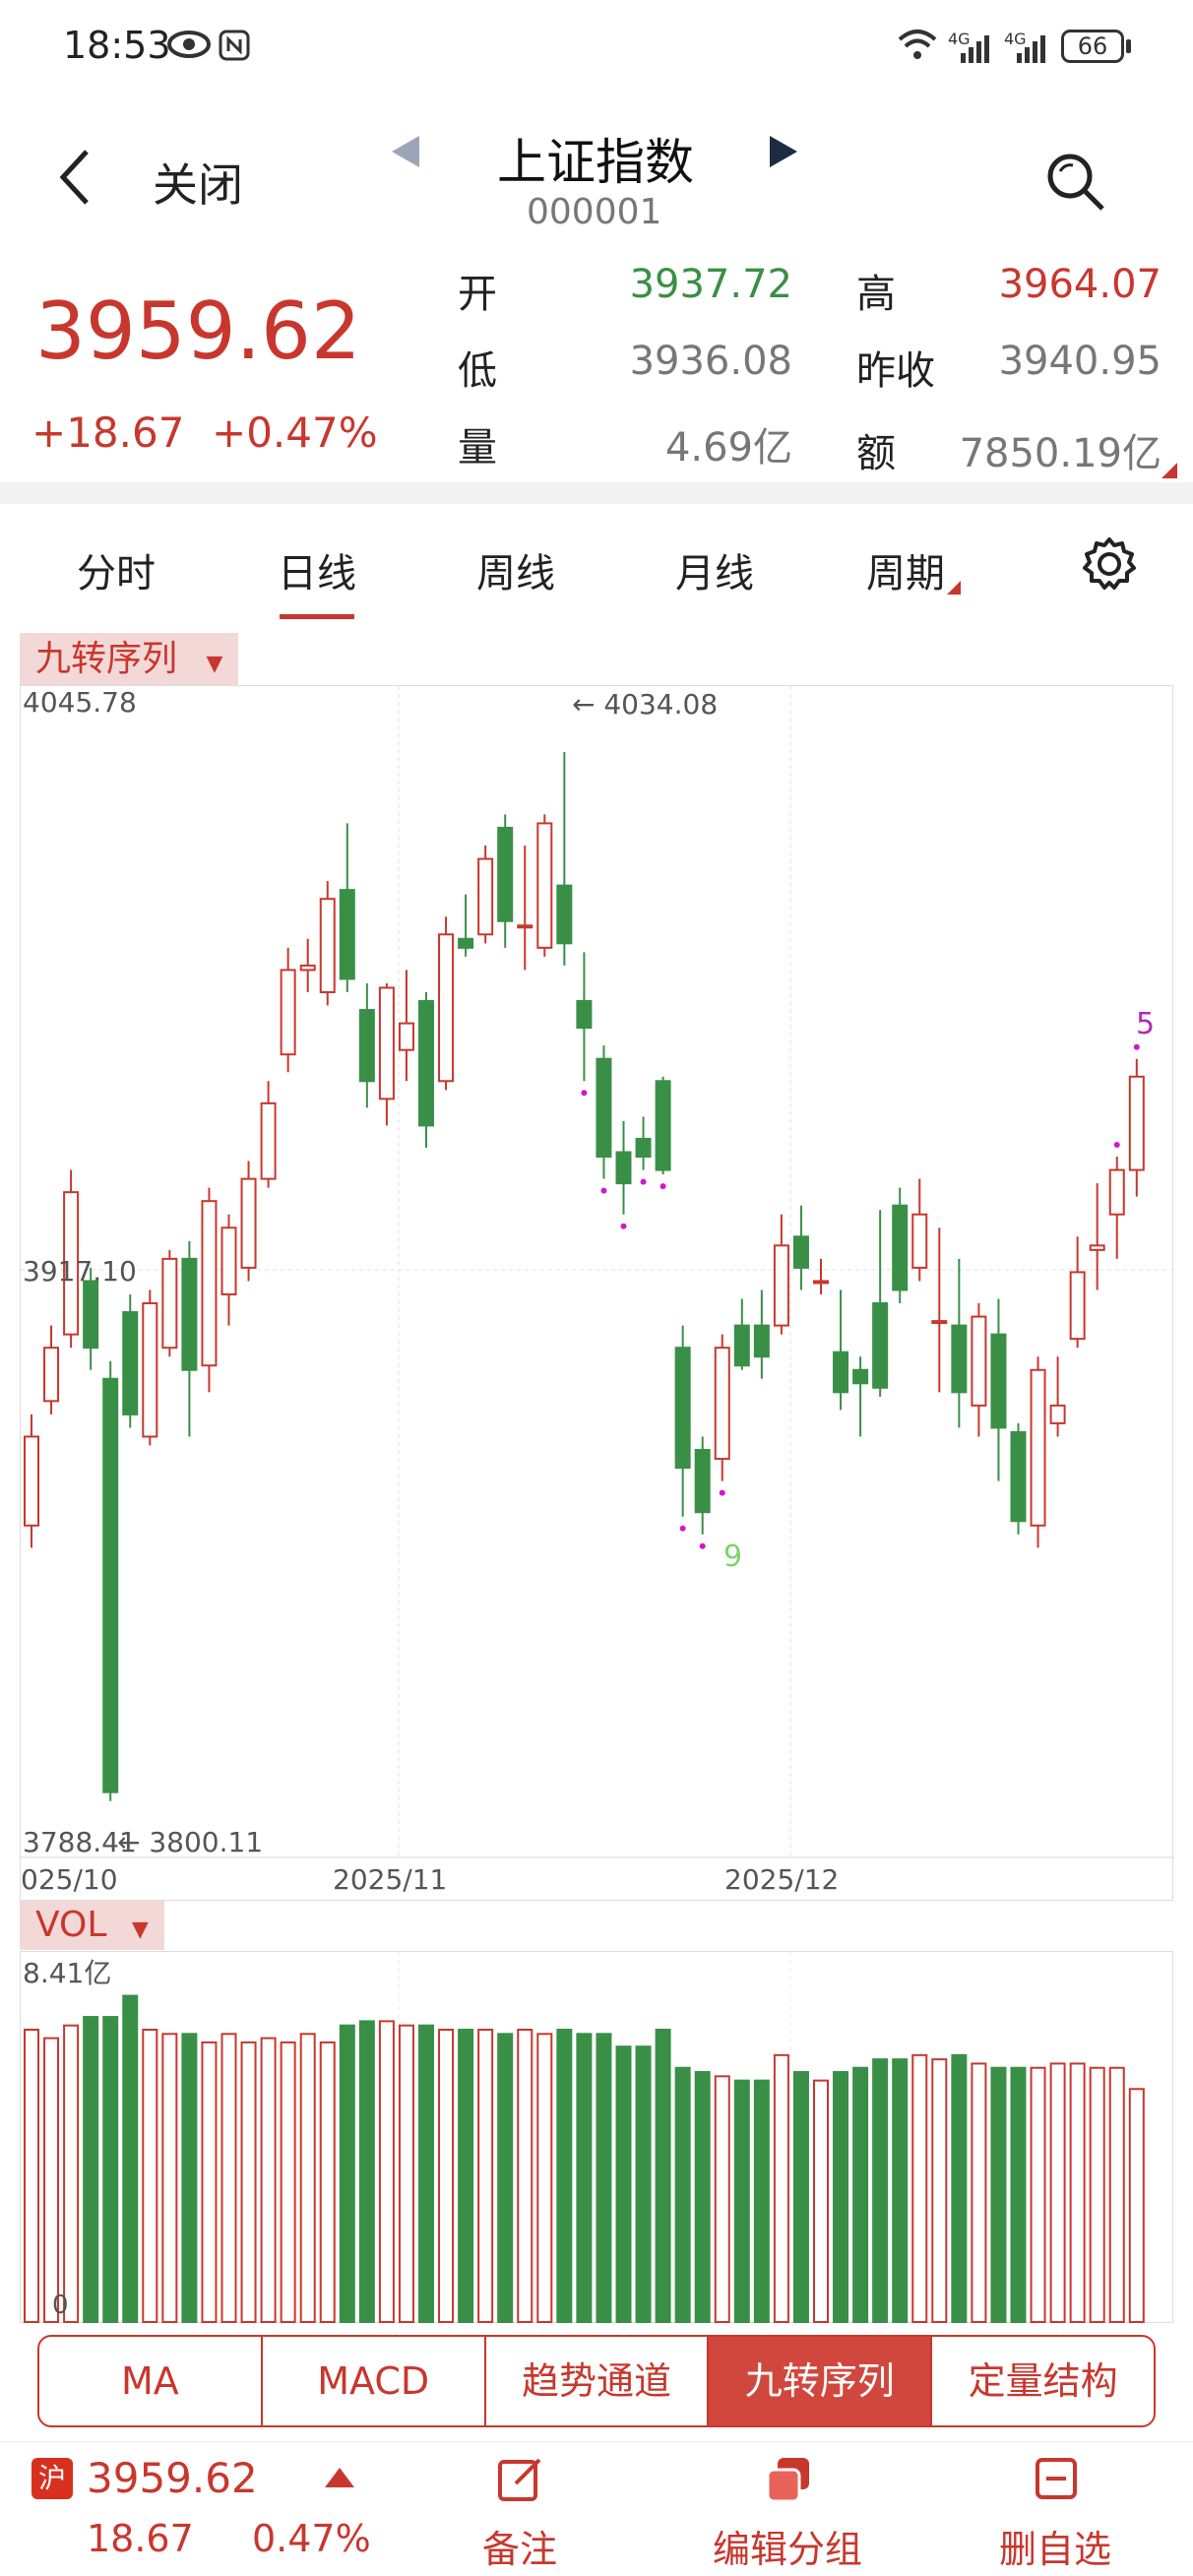  What do you see at coordinates (405, 151) in the screenshot?
I see `prev-index-icon` at bounding box center [405, 151].